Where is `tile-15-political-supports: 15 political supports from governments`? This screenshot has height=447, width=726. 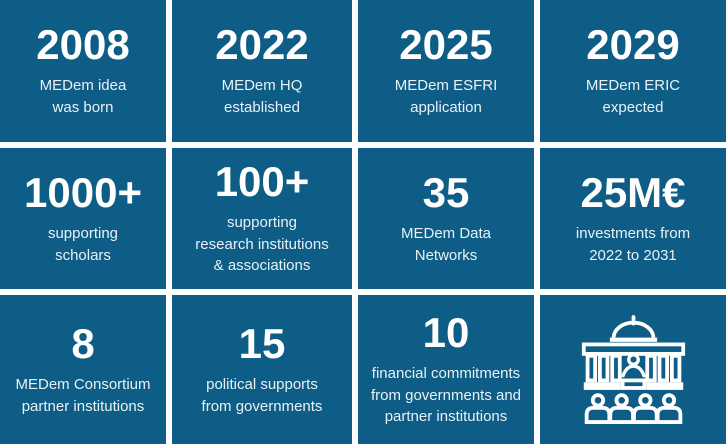 tile-15-political-supports: 15 political supports from governments is located at coordinates (262, 369).